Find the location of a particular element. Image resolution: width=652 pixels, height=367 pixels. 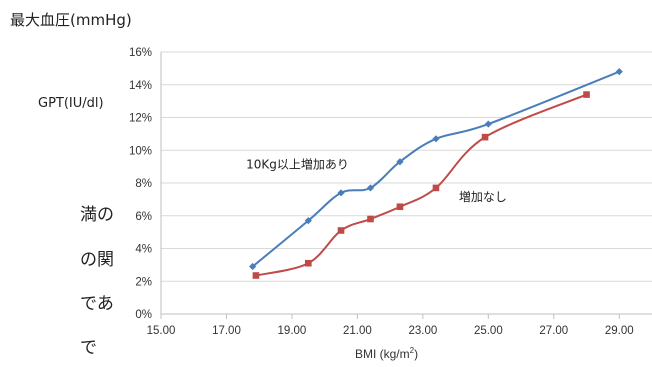

x-tick-label-6: 27.00 is located at coordinates (553, 331).